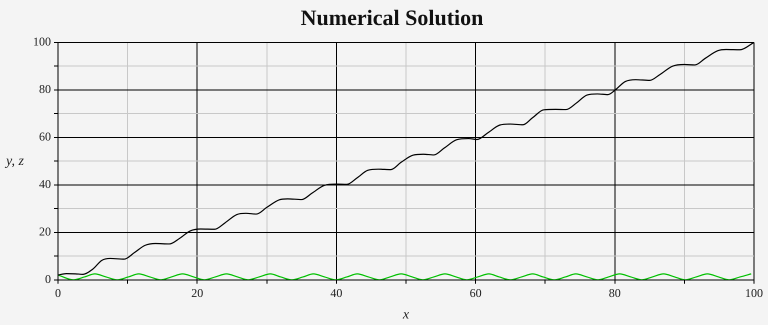 This screenshot has height=325, width=768. I want to click on y-tick-label: 20, so click(45, 231).